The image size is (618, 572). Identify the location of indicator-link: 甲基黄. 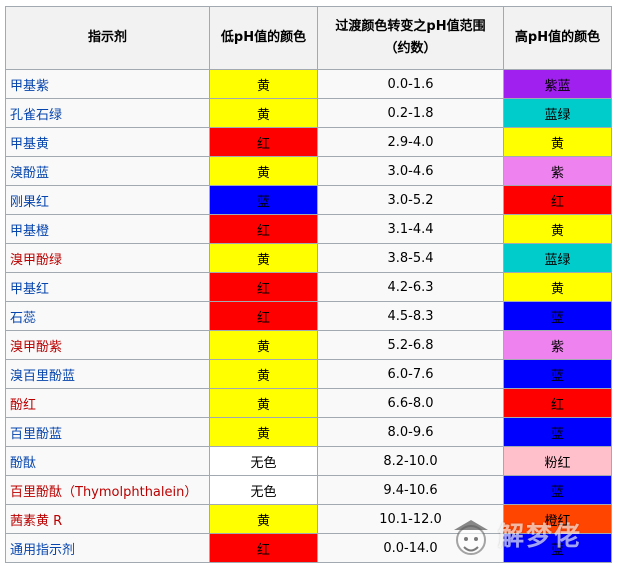
(30, 144).